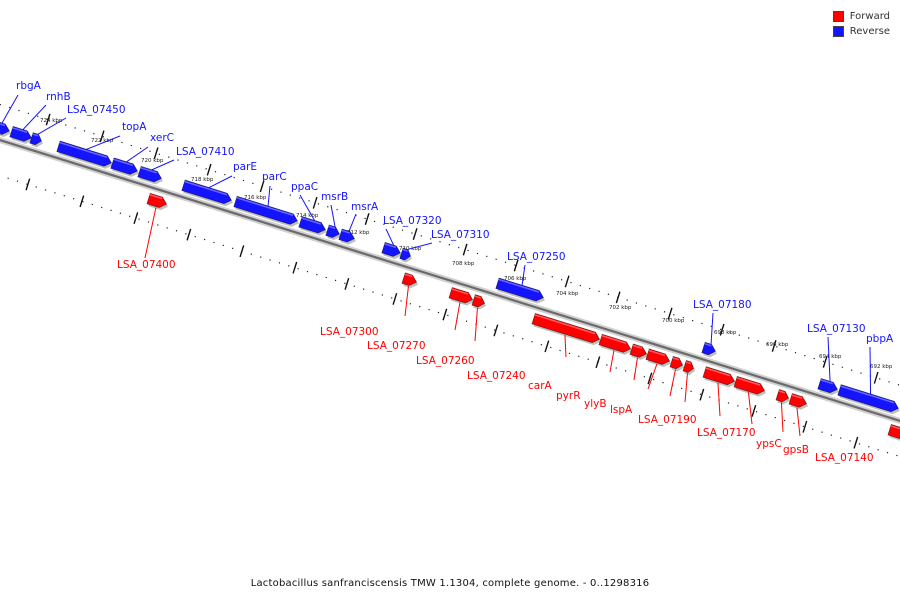 The image size is (900, 600). I want to click on gene-label-gpsB: gpsB, so click(796, 450).